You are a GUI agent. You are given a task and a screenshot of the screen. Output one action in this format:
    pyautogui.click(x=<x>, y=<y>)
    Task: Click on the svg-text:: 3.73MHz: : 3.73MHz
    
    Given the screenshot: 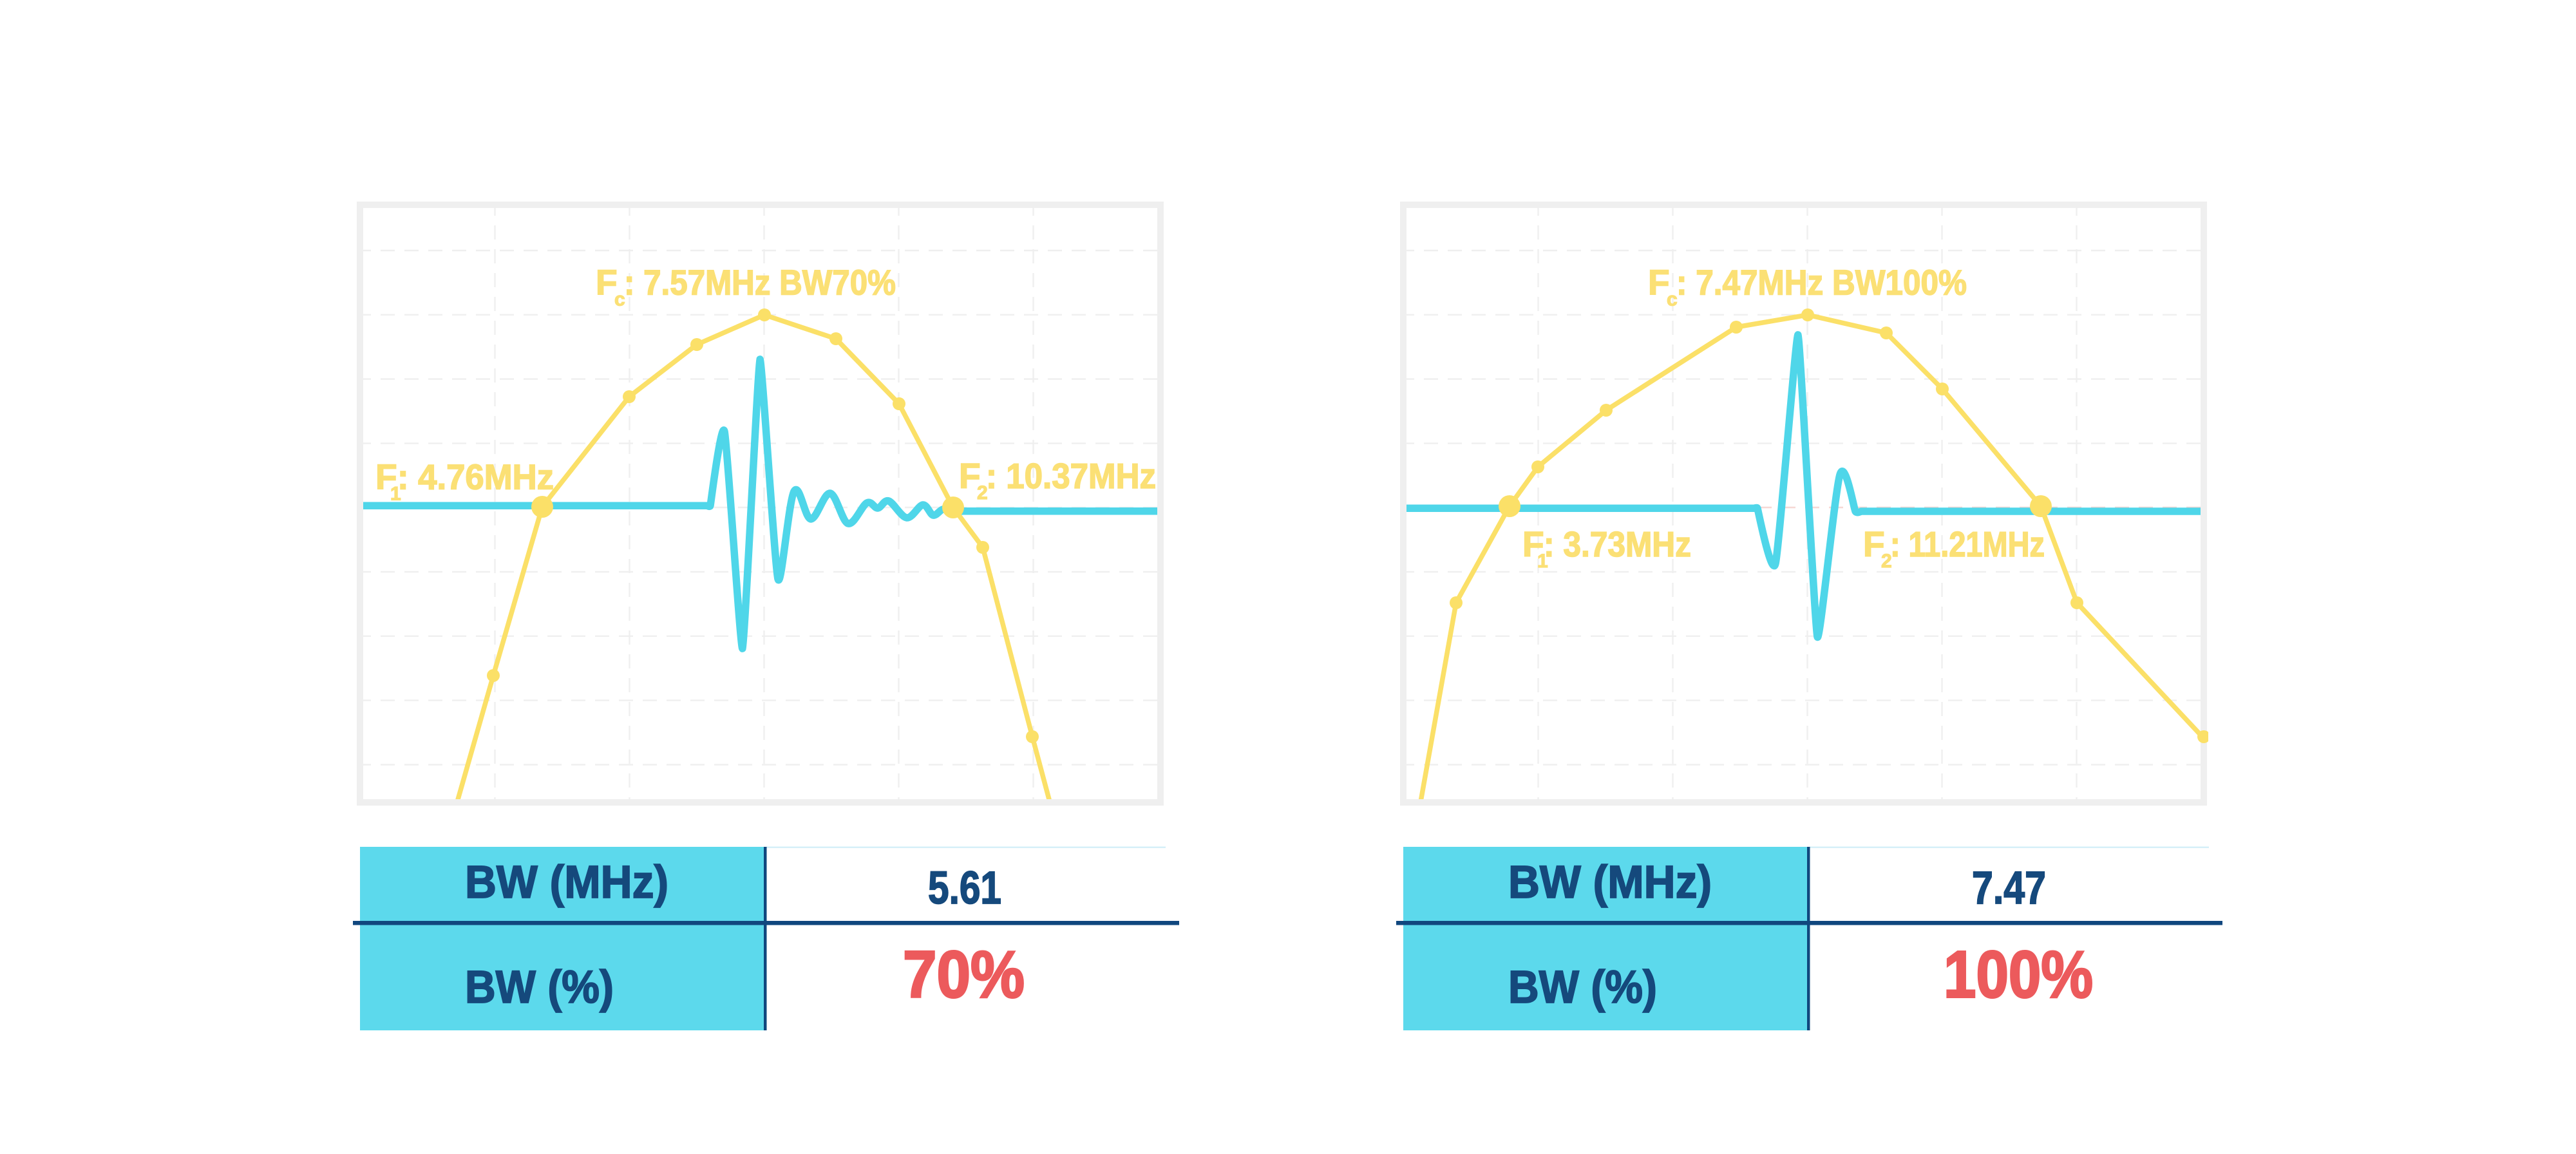 What is the action you would take?
    pyautogui.click(x=1618, y=544)
    